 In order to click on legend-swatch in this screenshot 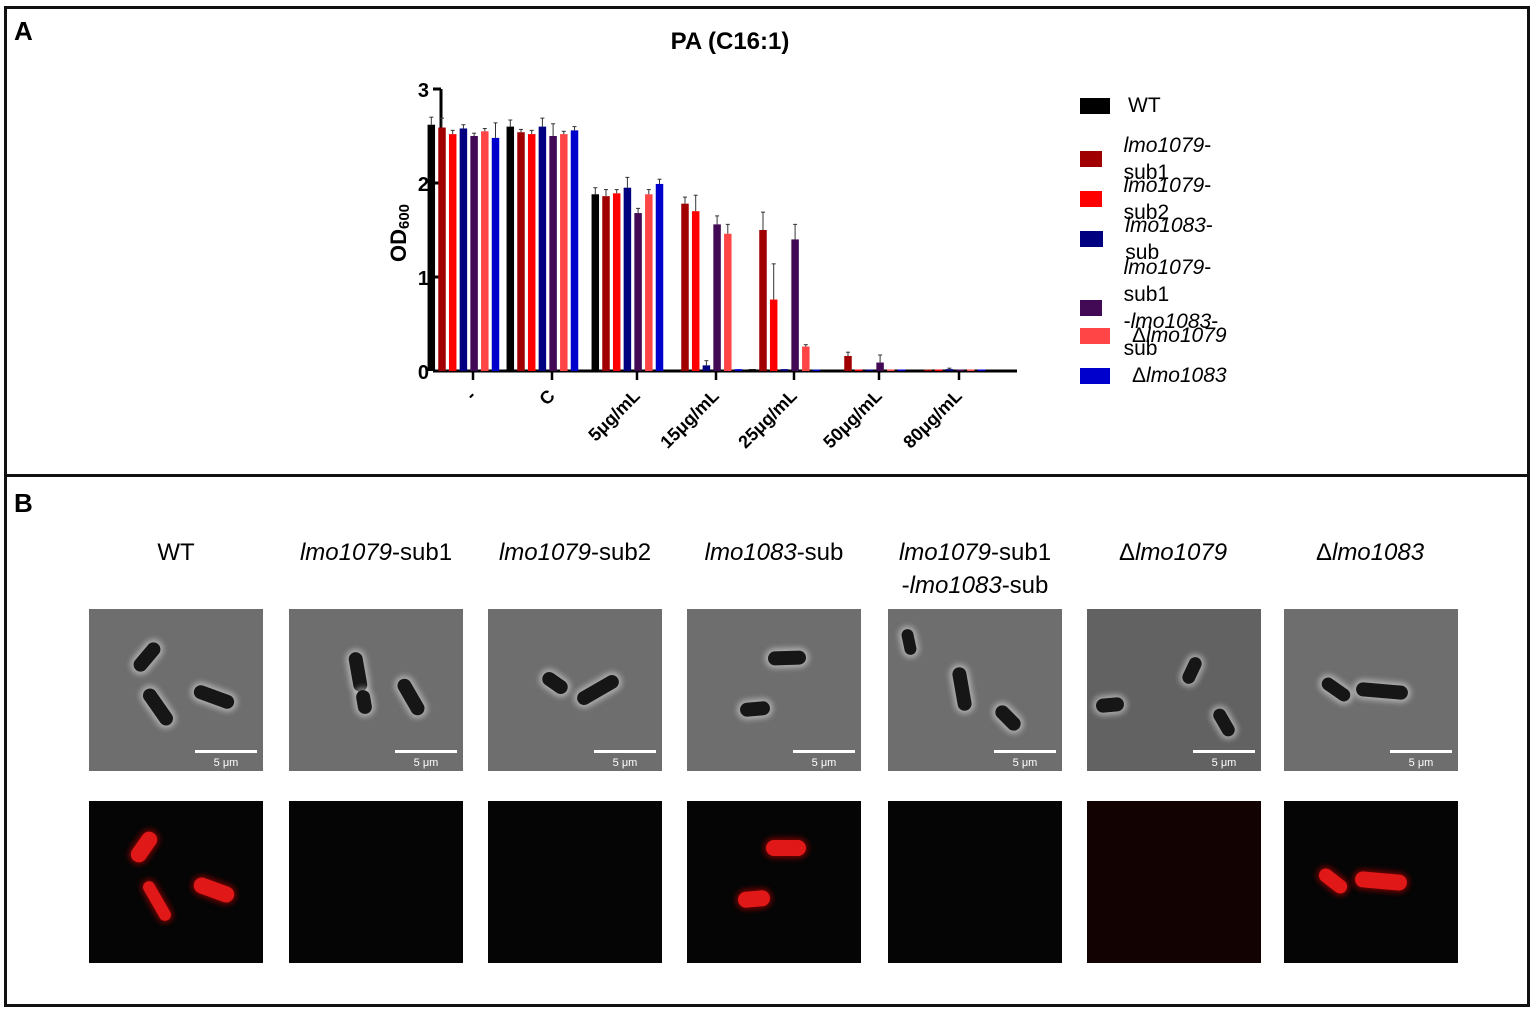, I will do `click(1095, 335)`.